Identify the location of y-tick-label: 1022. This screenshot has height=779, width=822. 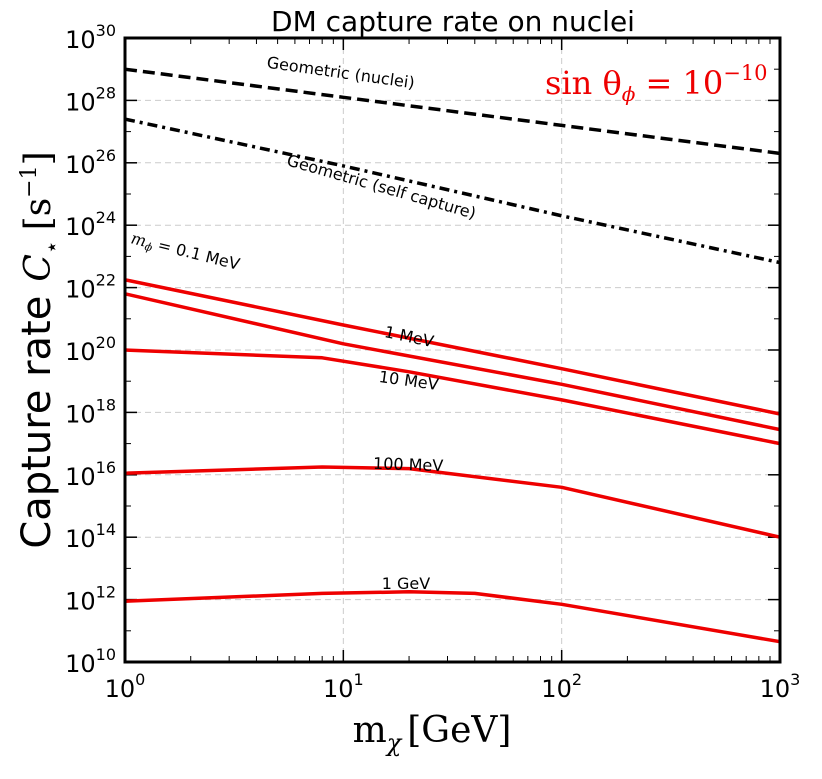
(90, 287).